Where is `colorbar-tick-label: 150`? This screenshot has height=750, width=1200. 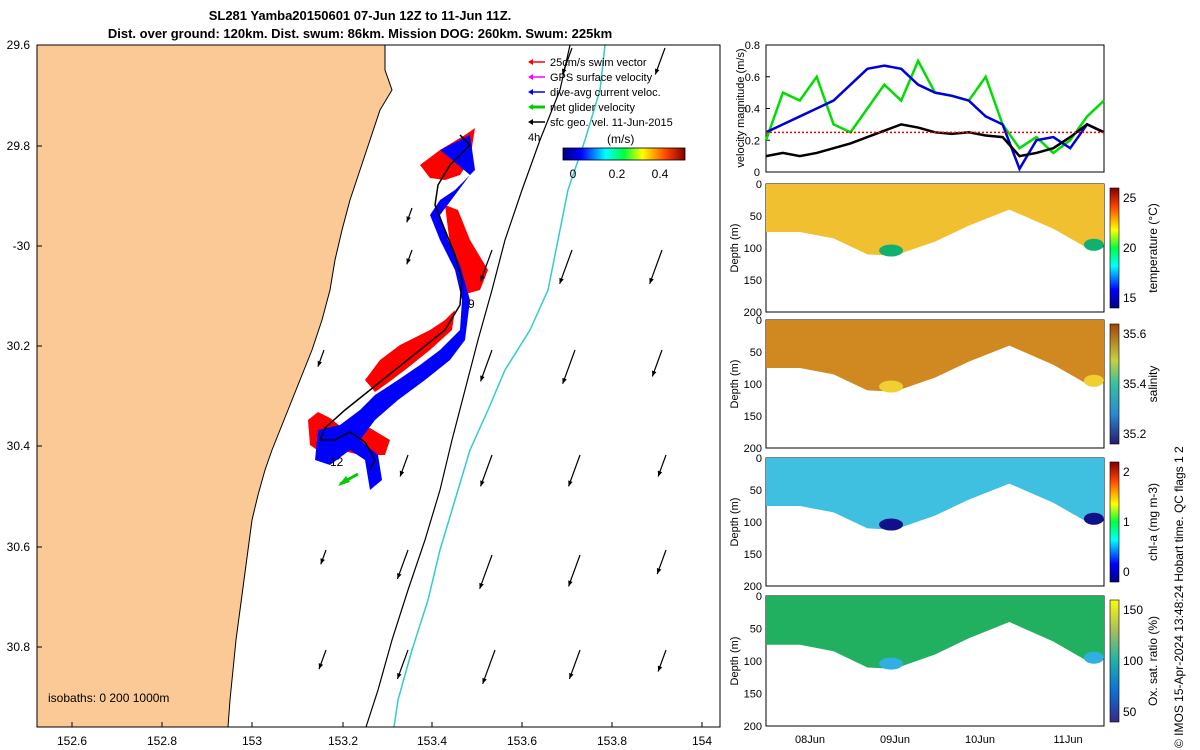 colorbar-tick-label: 150 is located at coordinates (1133, 610).